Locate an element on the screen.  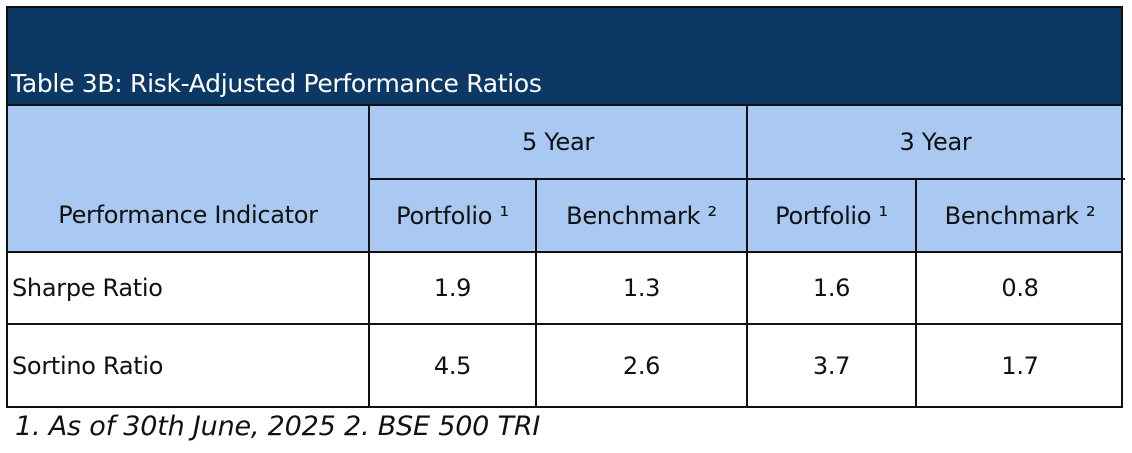
header-bottom-border is located at coordinates (564, 252).